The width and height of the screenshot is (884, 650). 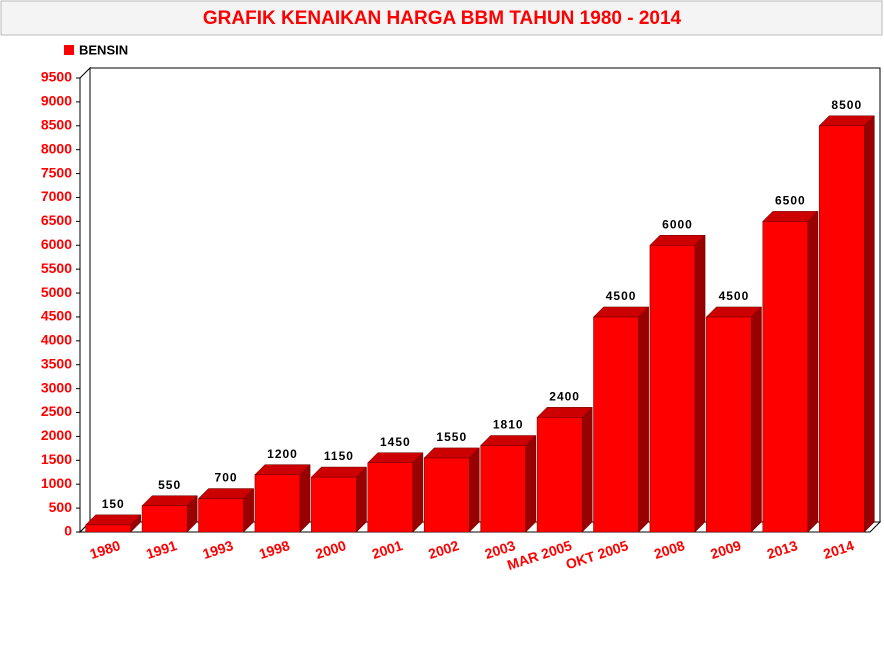 I want to click on y-tick-label: 0, so click(x=68, y=531).